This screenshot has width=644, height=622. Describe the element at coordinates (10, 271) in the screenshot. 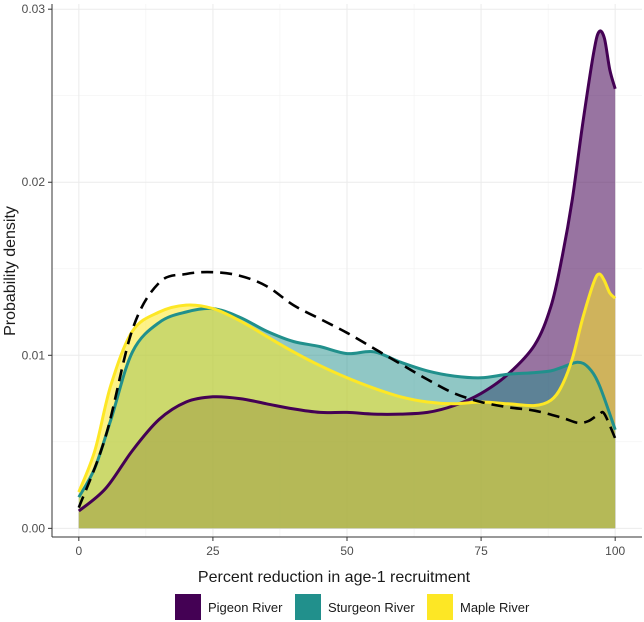

I see `y-axis-title: Probability density` at that location.